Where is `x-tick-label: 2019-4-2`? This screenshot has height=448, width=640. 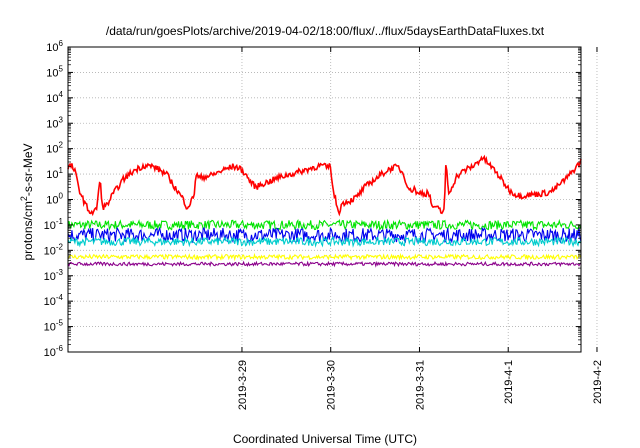 x-tick-label: 2019-4-2 is located at coordinates (598, 382).